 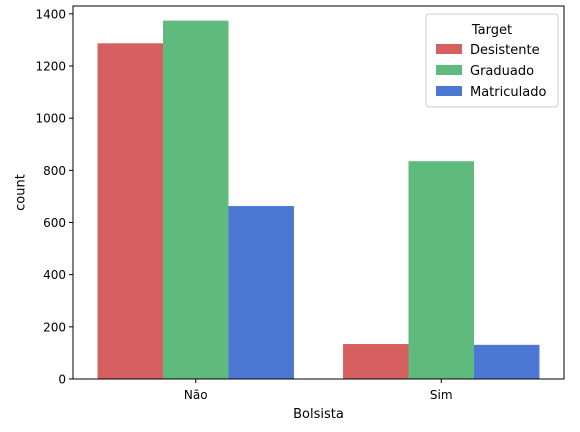 What do you see at coordinates (449, 49) in the screenshot?
I see `legend-swatch-desistente` at bounding box center [449, 49].